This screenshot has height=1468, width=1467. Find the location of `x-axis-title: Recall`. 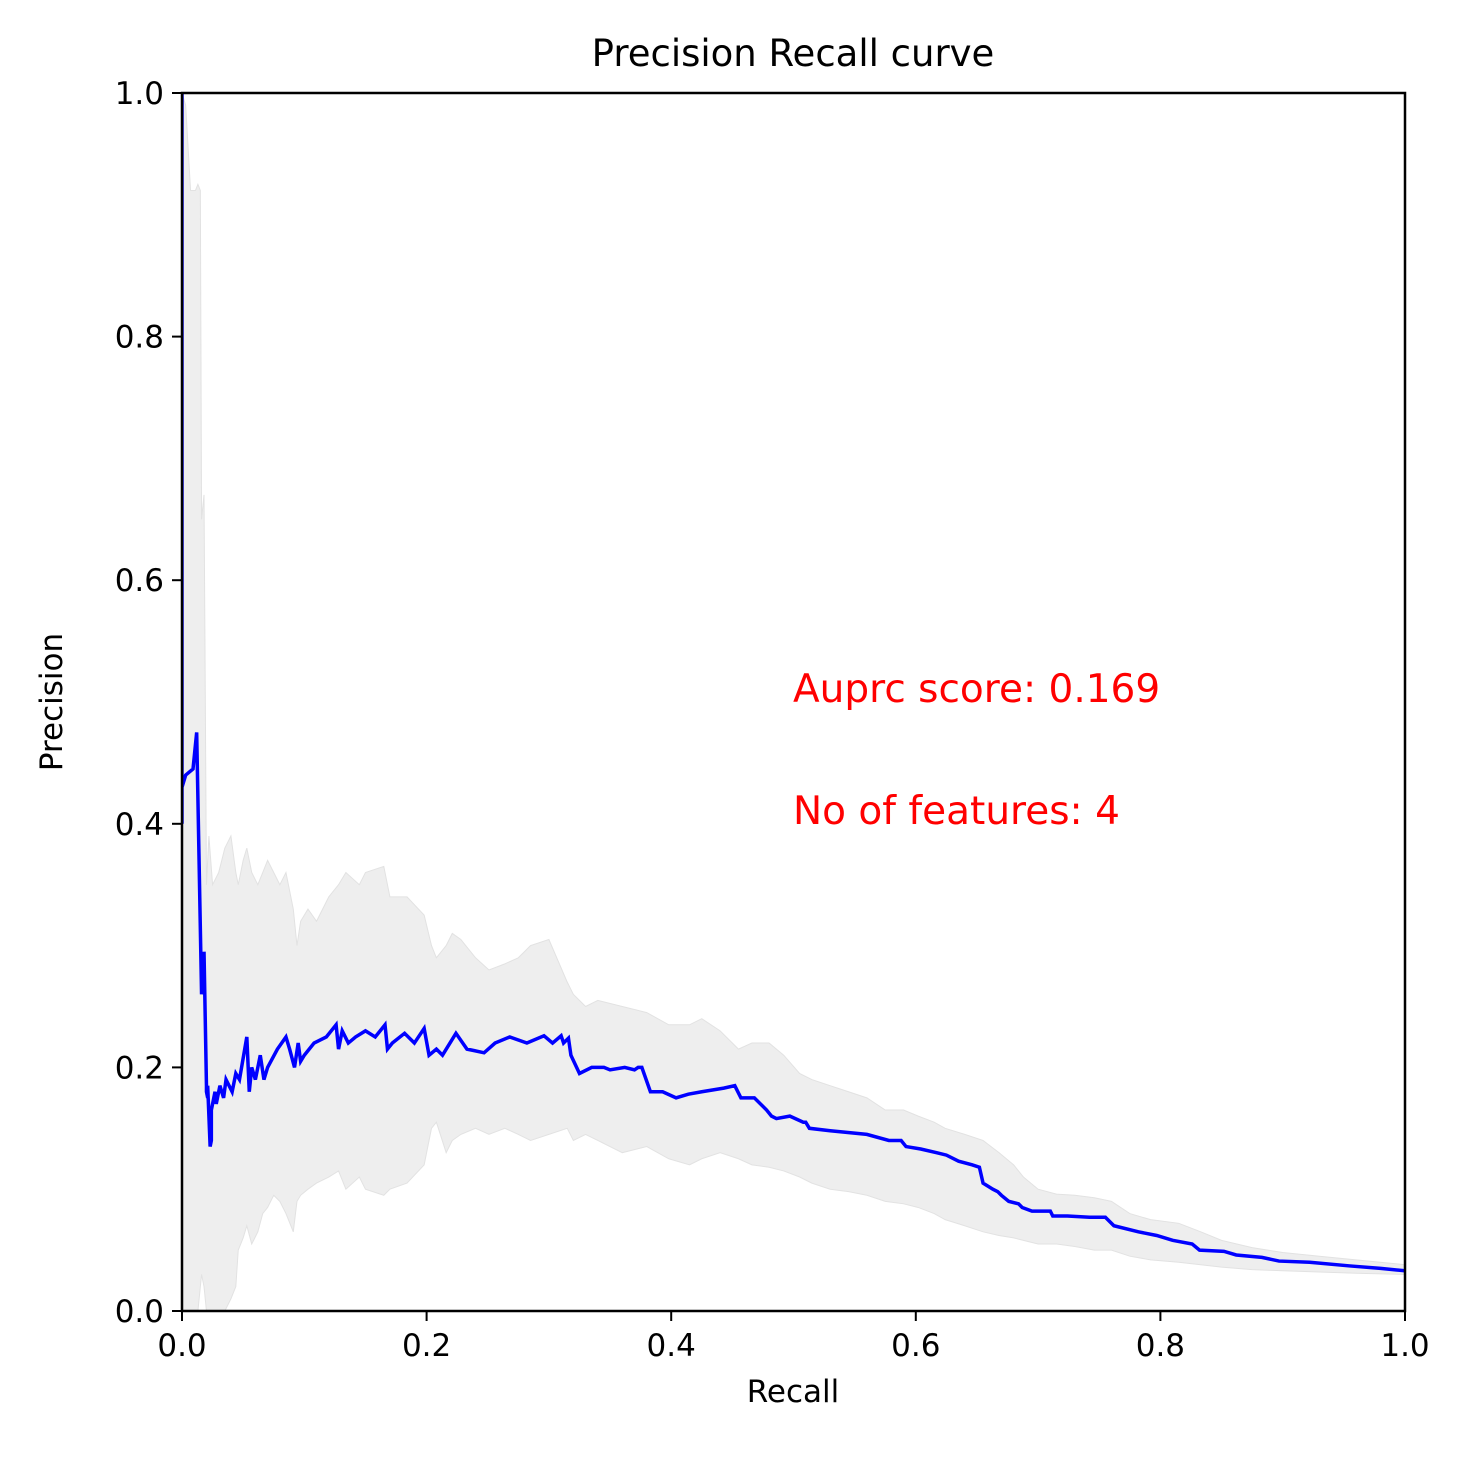

x-axis-title: Recall is located at coordinates (793, 1392).